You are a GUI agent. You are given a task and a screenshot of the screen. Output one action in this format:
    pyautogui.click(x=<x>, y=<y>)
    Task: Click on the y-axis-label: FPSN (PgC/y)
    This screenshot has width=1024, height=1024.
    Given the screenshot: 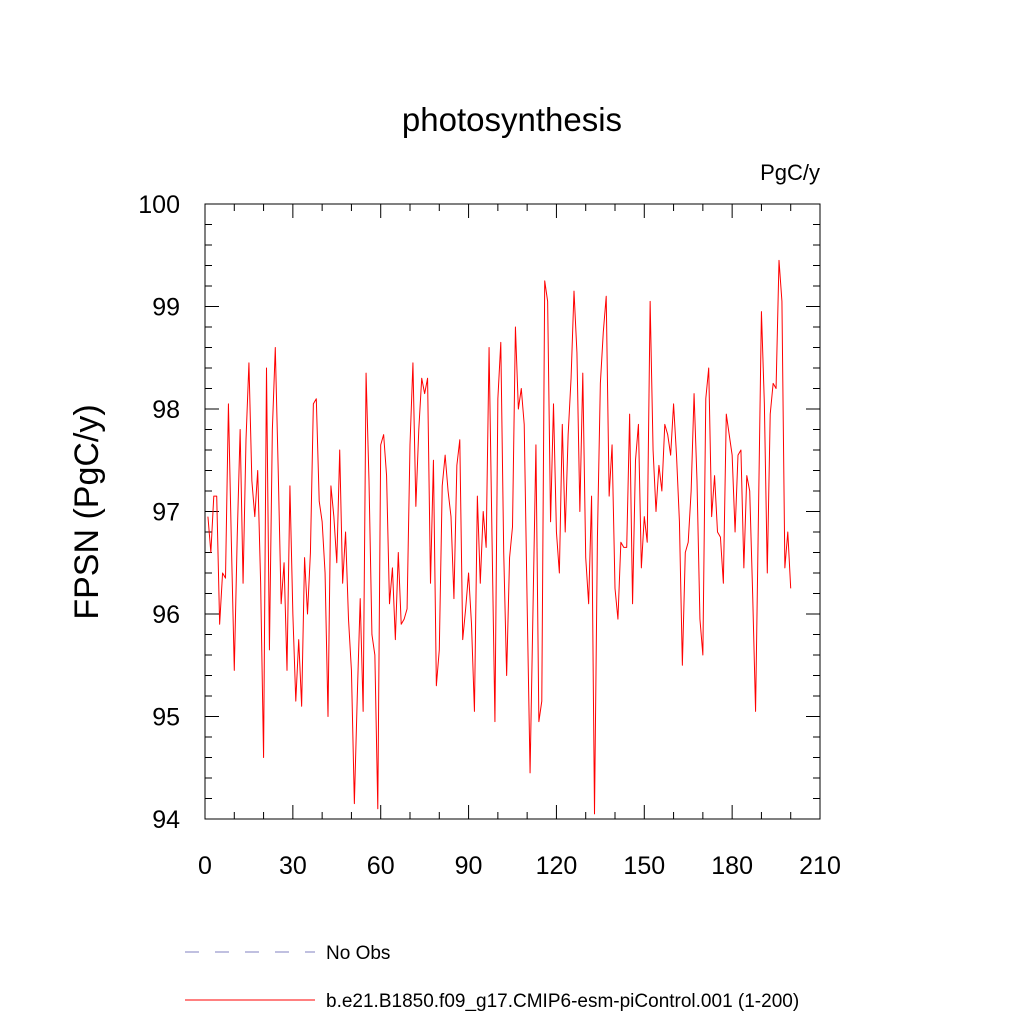 What is the action you would take?
    pyautogui.click(x=87, y=511)
    